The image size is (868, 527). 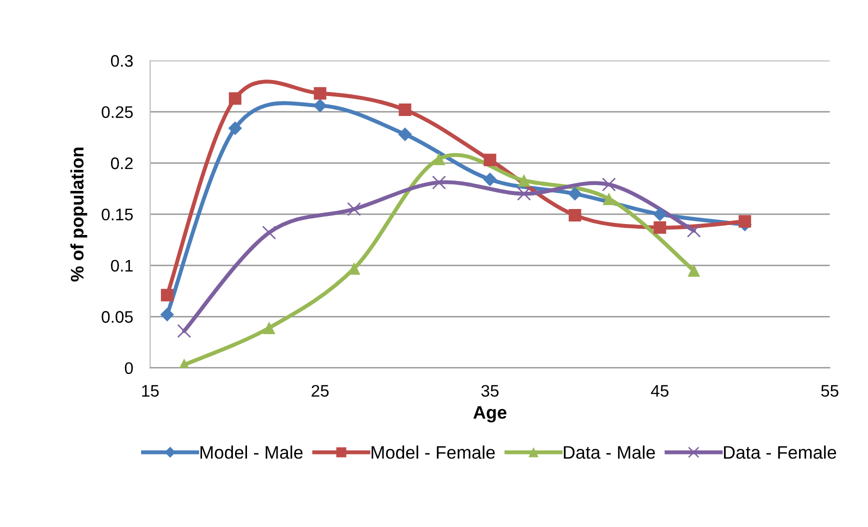 I want to click on legend-label: Model - Female, so click(x=433, y=452).